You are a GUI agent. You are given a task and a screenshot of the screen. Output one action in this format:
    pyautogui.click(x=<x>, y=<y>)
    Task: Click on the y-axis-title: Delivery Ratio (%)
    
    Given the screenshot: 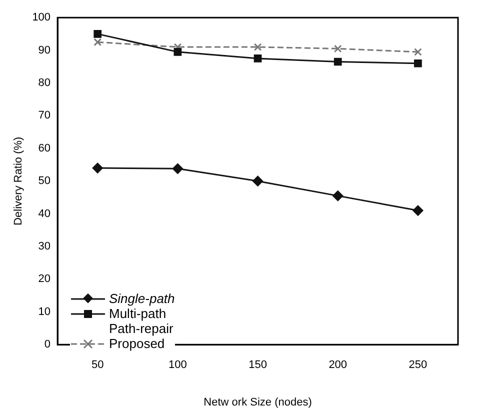 What is the action you would take?
    pyautogui.click(x=18, y=181)
    